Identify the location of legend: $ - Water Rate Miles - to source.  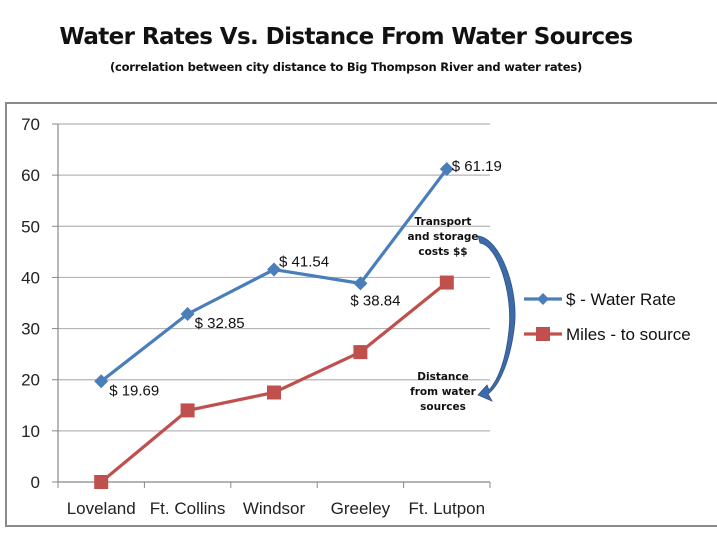
(607, 317).